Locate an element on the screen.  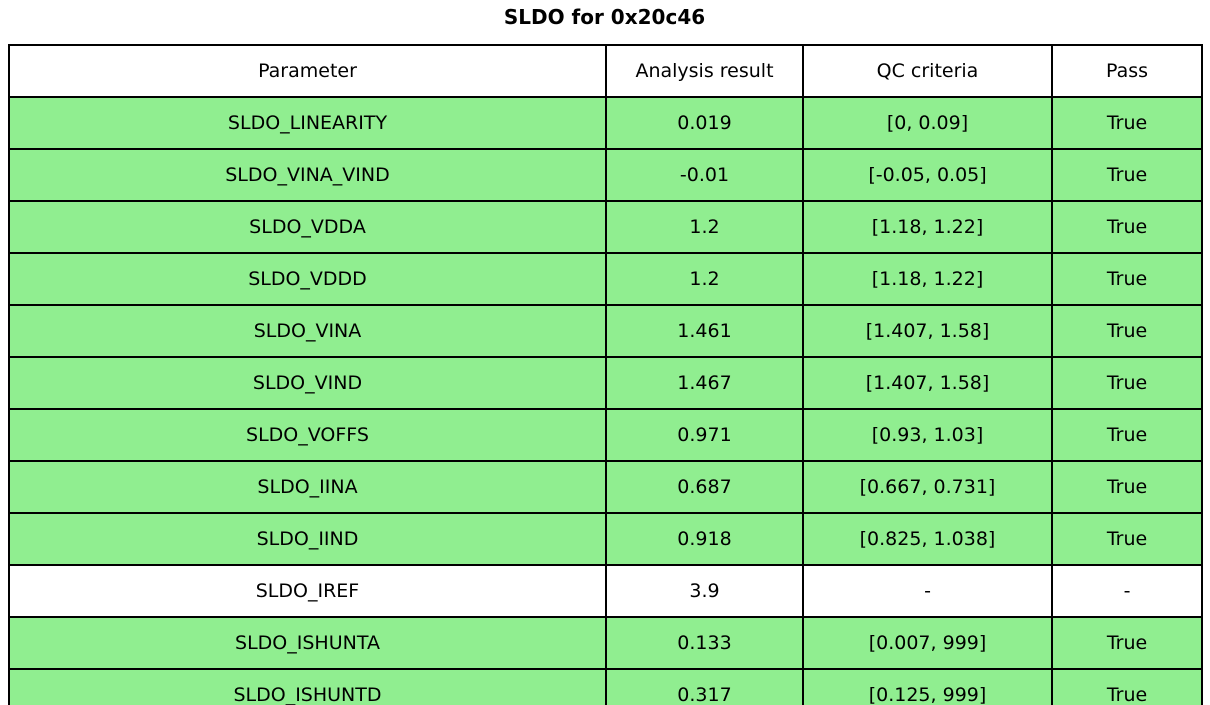
parameter-cell: SLDO_VINA_VIND is located at coordinates (307, 175).